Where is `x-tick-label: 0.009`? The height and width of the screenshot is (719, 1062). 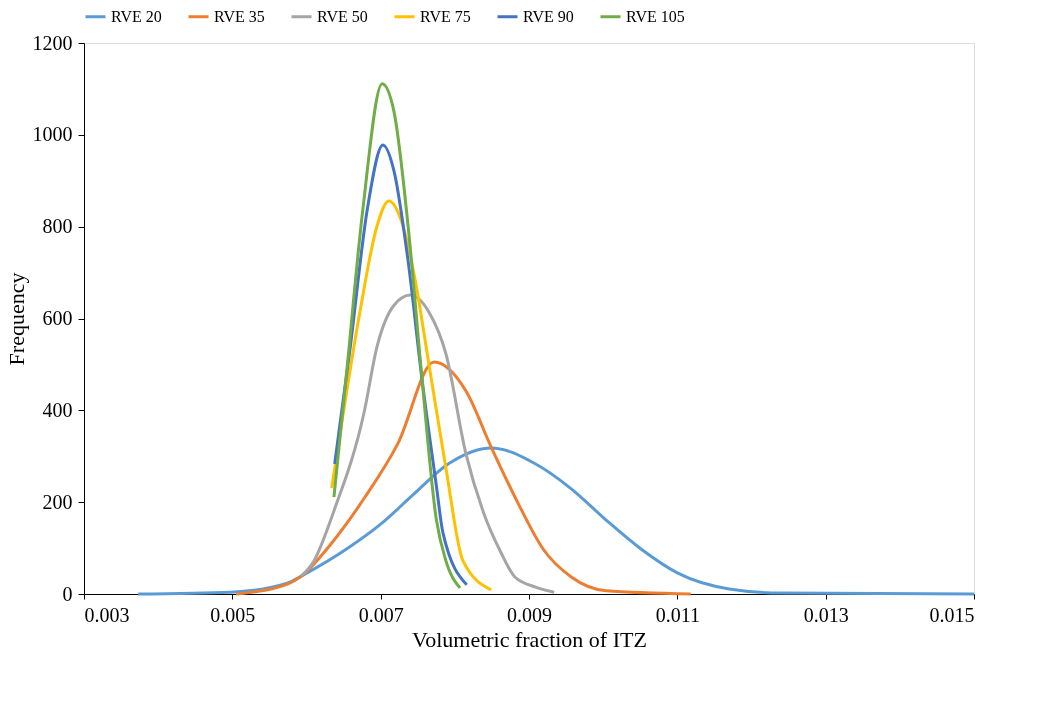 x-tick-label: 0.009 is located at coordinates (529, 614).